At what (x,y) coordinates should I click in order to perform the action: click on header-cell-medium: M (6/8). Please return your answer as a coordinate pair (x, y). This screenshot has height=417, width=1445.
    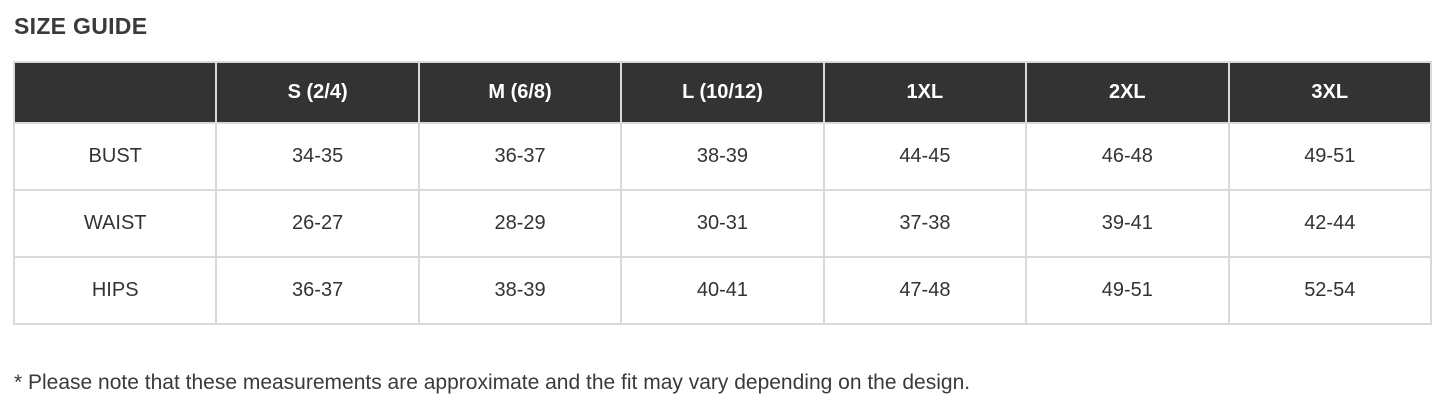
    Looking at the image, I should click on (520, 92).